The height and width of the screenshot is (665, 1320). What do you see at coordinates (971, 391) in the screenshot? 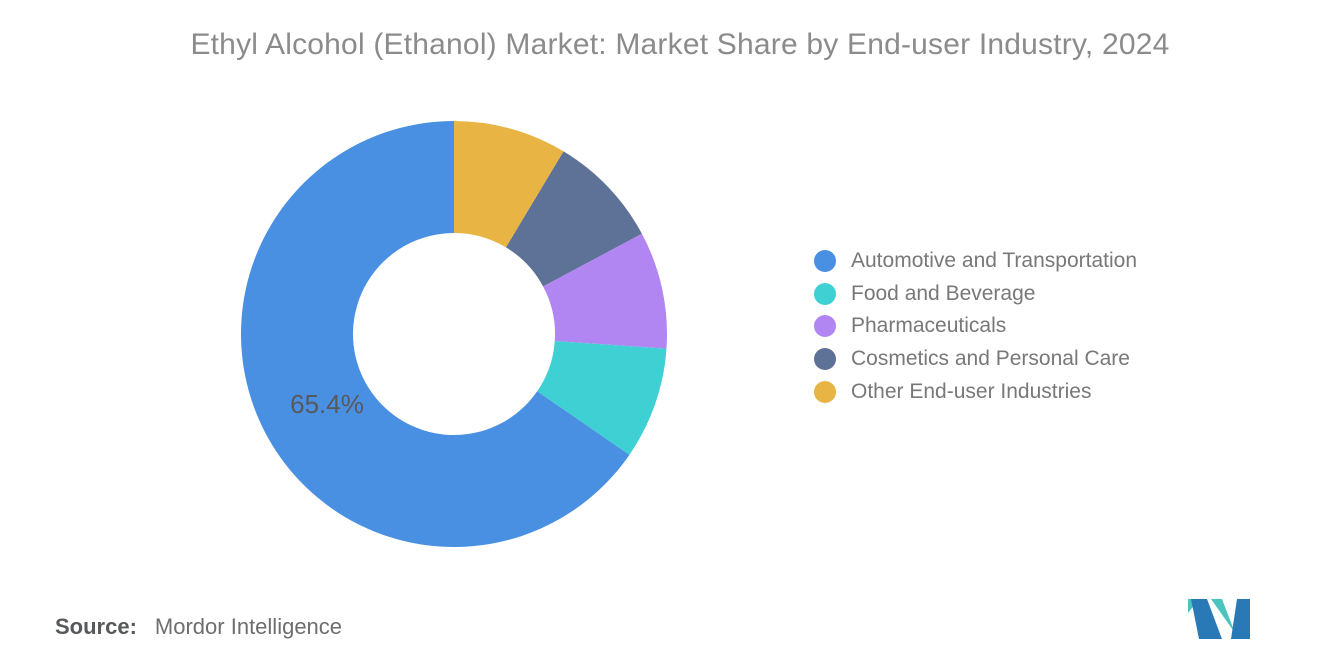
I see `legend-item-label: Other End-user Industries` at bounding box center [971, 391].